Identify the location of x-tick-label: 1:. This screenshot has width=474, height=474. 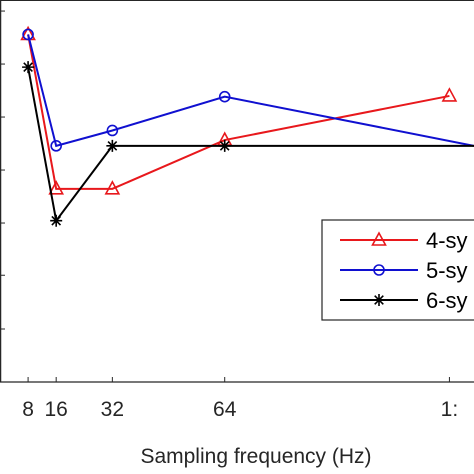
(450, 409).